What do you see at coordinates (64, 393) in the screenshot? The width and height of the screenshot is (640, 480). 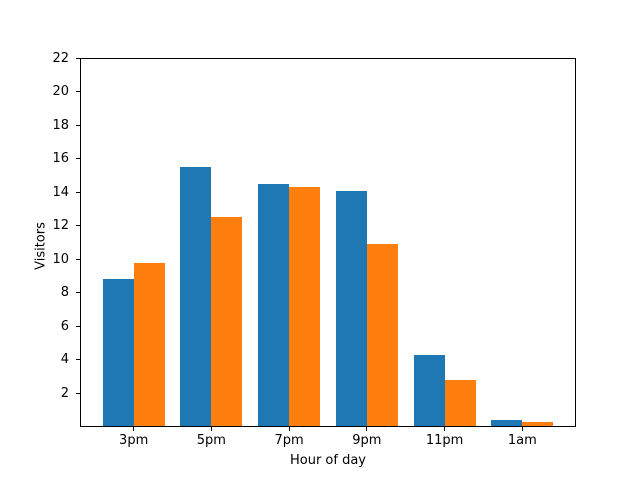 I see `y-tick-label-2: 2` at bounding box center [64, 393].